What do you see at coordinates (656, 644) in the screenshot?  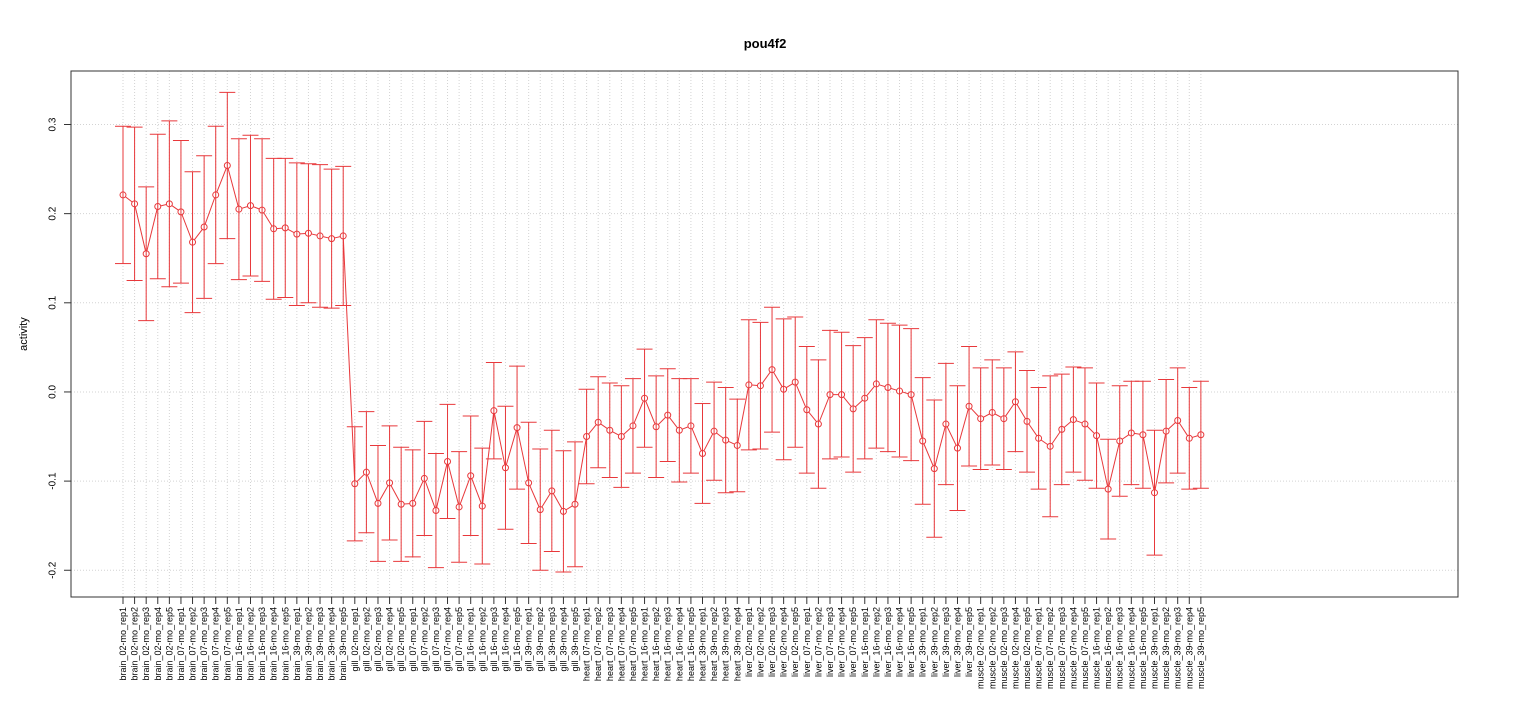 I see `x-tick-label: heart_16-mo_rep2` at bounding box center [656, 644].